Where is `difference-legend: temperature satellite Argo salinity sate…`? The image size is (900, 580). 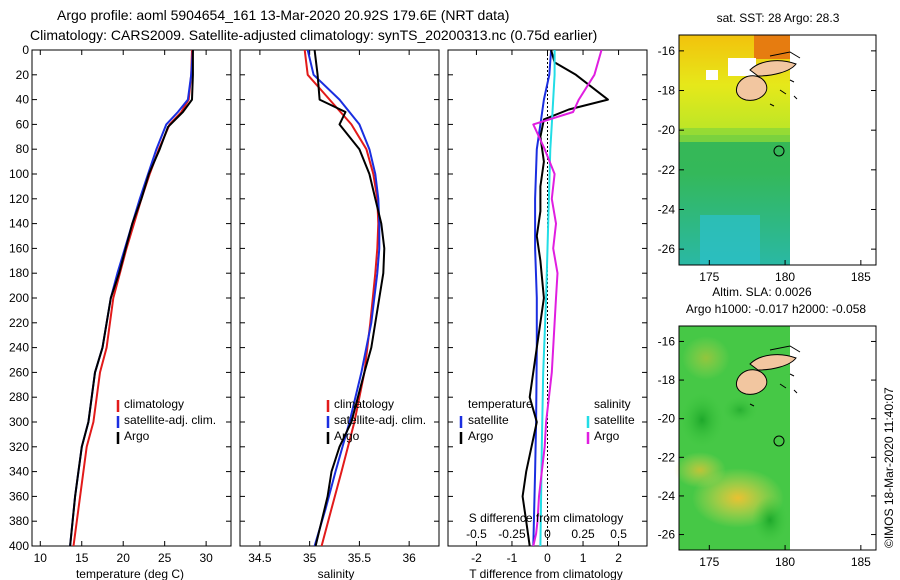
difference-legend: temperature satellite Argo salinity sate… is located at coordinates (547, 420).